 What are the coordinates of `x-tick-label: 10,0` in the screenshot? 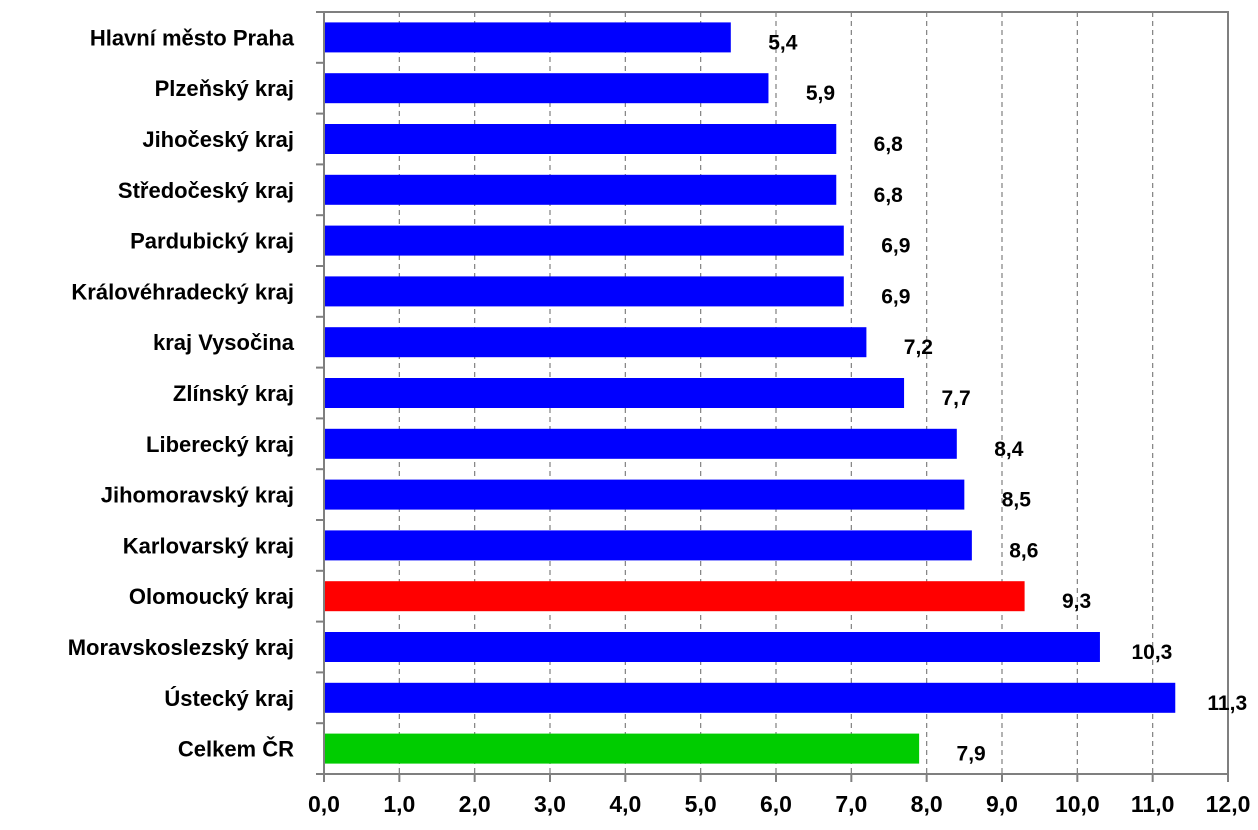 It's located at (1077, 804).